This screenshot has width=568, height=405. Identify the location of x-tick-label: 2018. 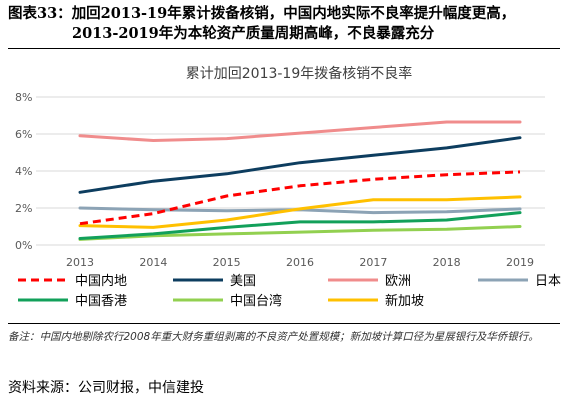
(447, 262).